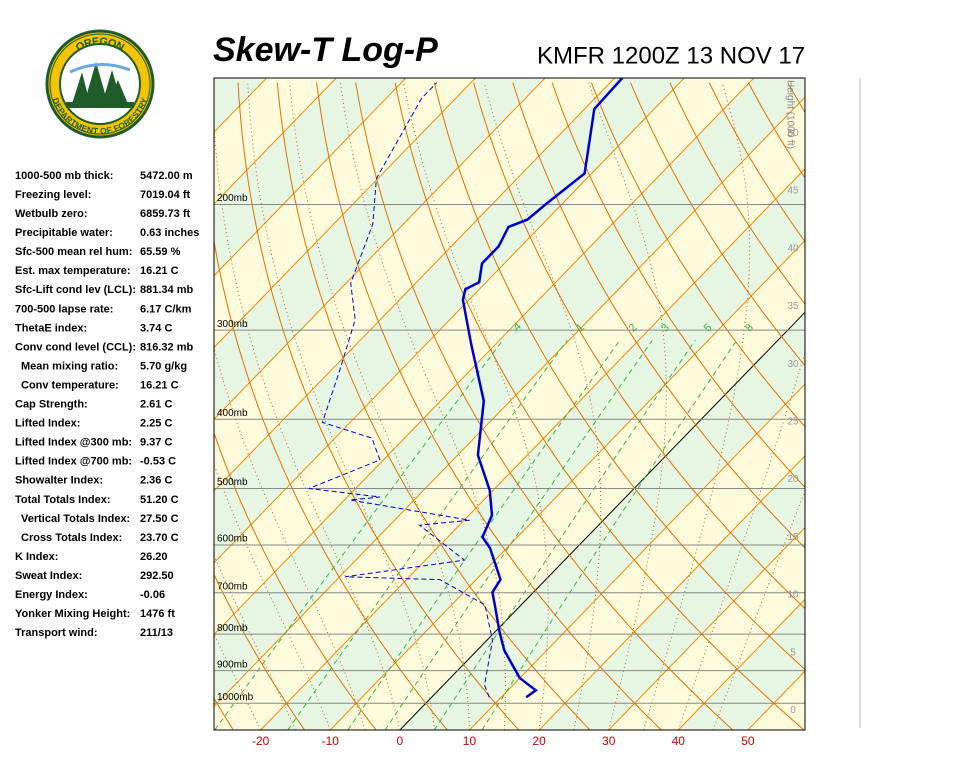 The height and width of the screenshot is (768, 960). I want to click on index-value: 0.63 inches, so click(169, 233).